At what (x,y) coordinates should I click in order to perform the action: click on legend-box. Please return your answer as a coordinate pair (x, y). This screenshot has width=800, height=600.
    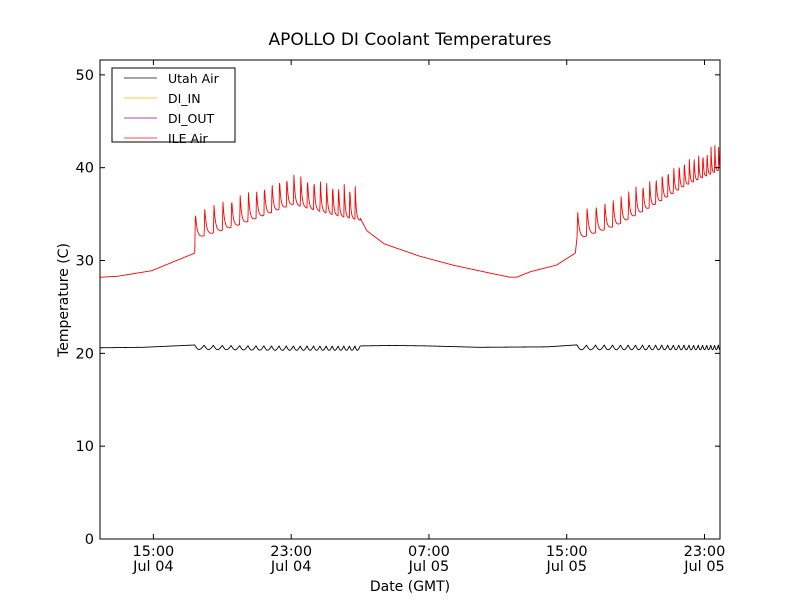
    Looking at the image, I should click on (173, 105).